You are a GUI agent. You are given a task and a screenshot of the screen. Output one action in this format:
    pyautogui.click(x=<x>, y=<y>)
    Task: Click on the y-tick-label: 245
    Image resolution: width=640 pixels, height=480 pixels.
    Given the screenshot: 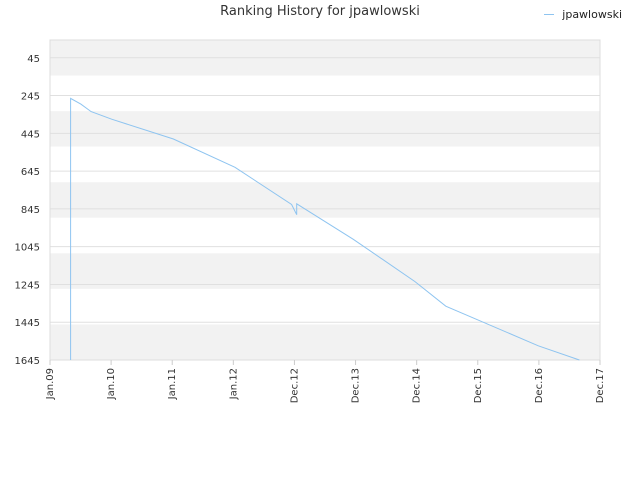 What is the action you would take?
    pyautogui.click(x=30, y=97)
    